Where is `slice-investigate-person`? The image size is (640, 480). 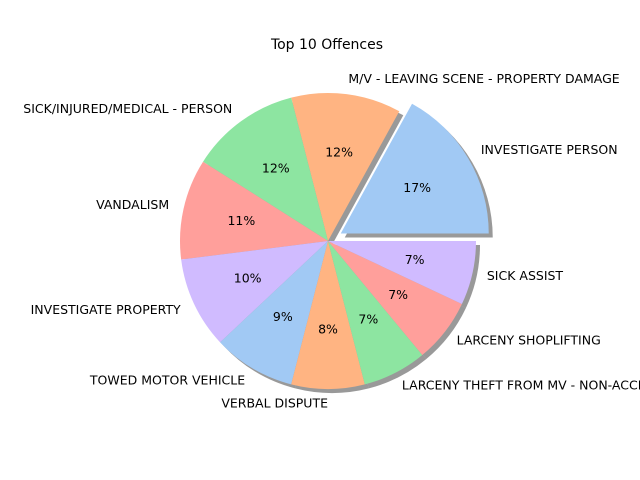 slice-investigate-person is located at coordinates (414, 168).